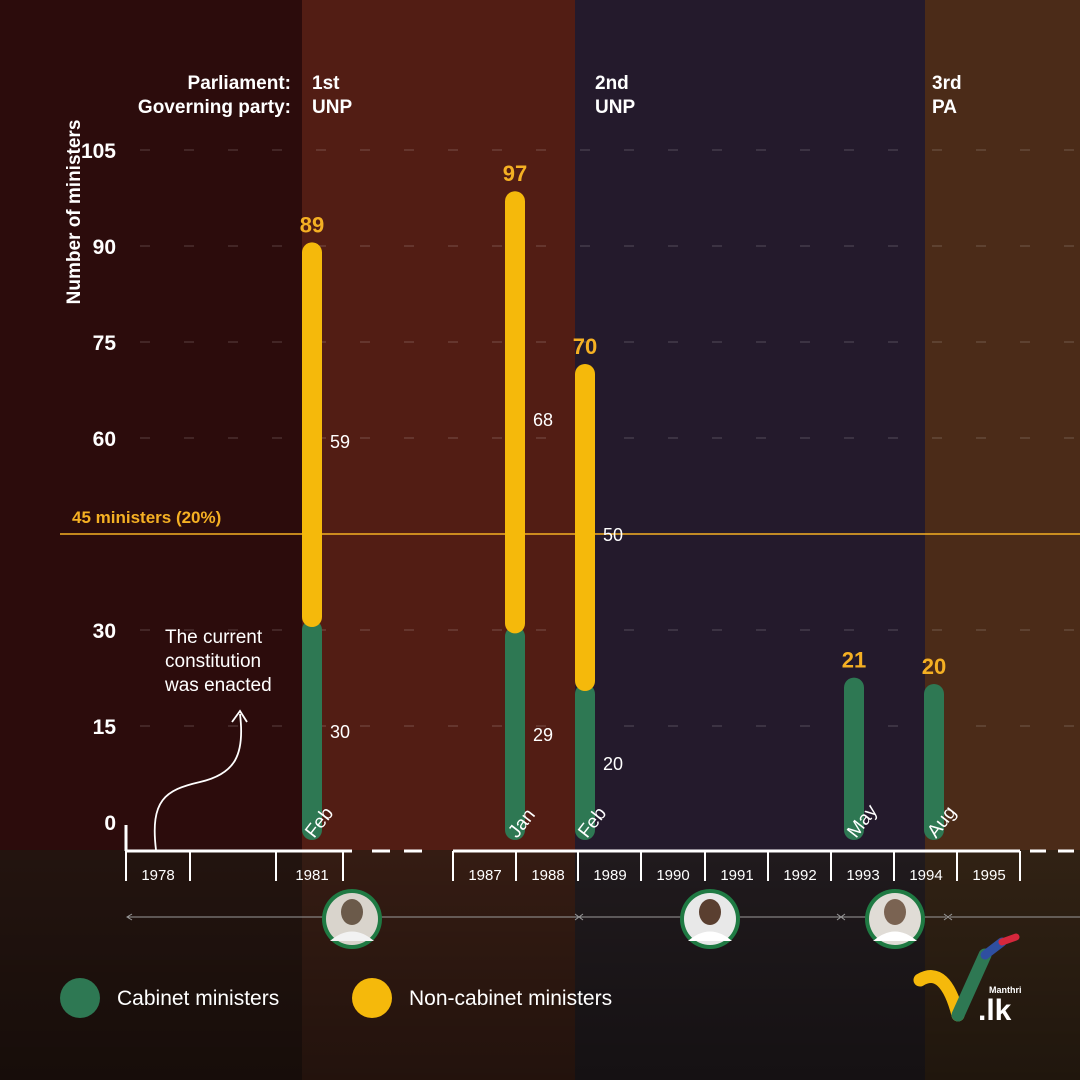  Describe the element at coordinates (1005, 990) in the screenshot. I see `svg-text: Manthri` at that location.